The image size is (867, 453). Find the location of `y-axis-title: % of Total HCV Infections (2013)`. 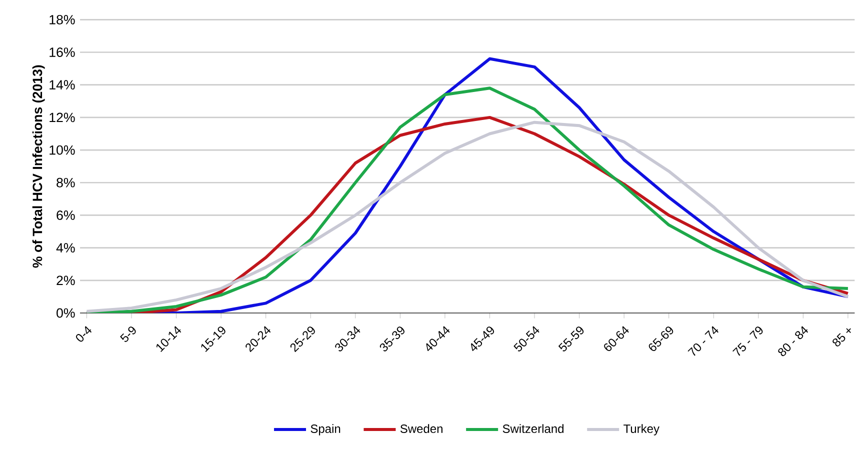

y-axis-title: % of Total HCV Infections (2013) is located at coordinates (38, 166).